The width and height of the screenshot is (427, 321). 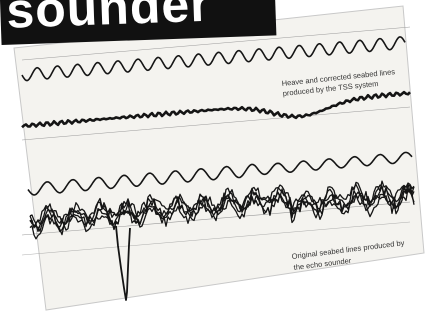 What do you see at coordinates (123, 263) in the screenshot?
I see `spike-trace` at bounding box center [123, 263].